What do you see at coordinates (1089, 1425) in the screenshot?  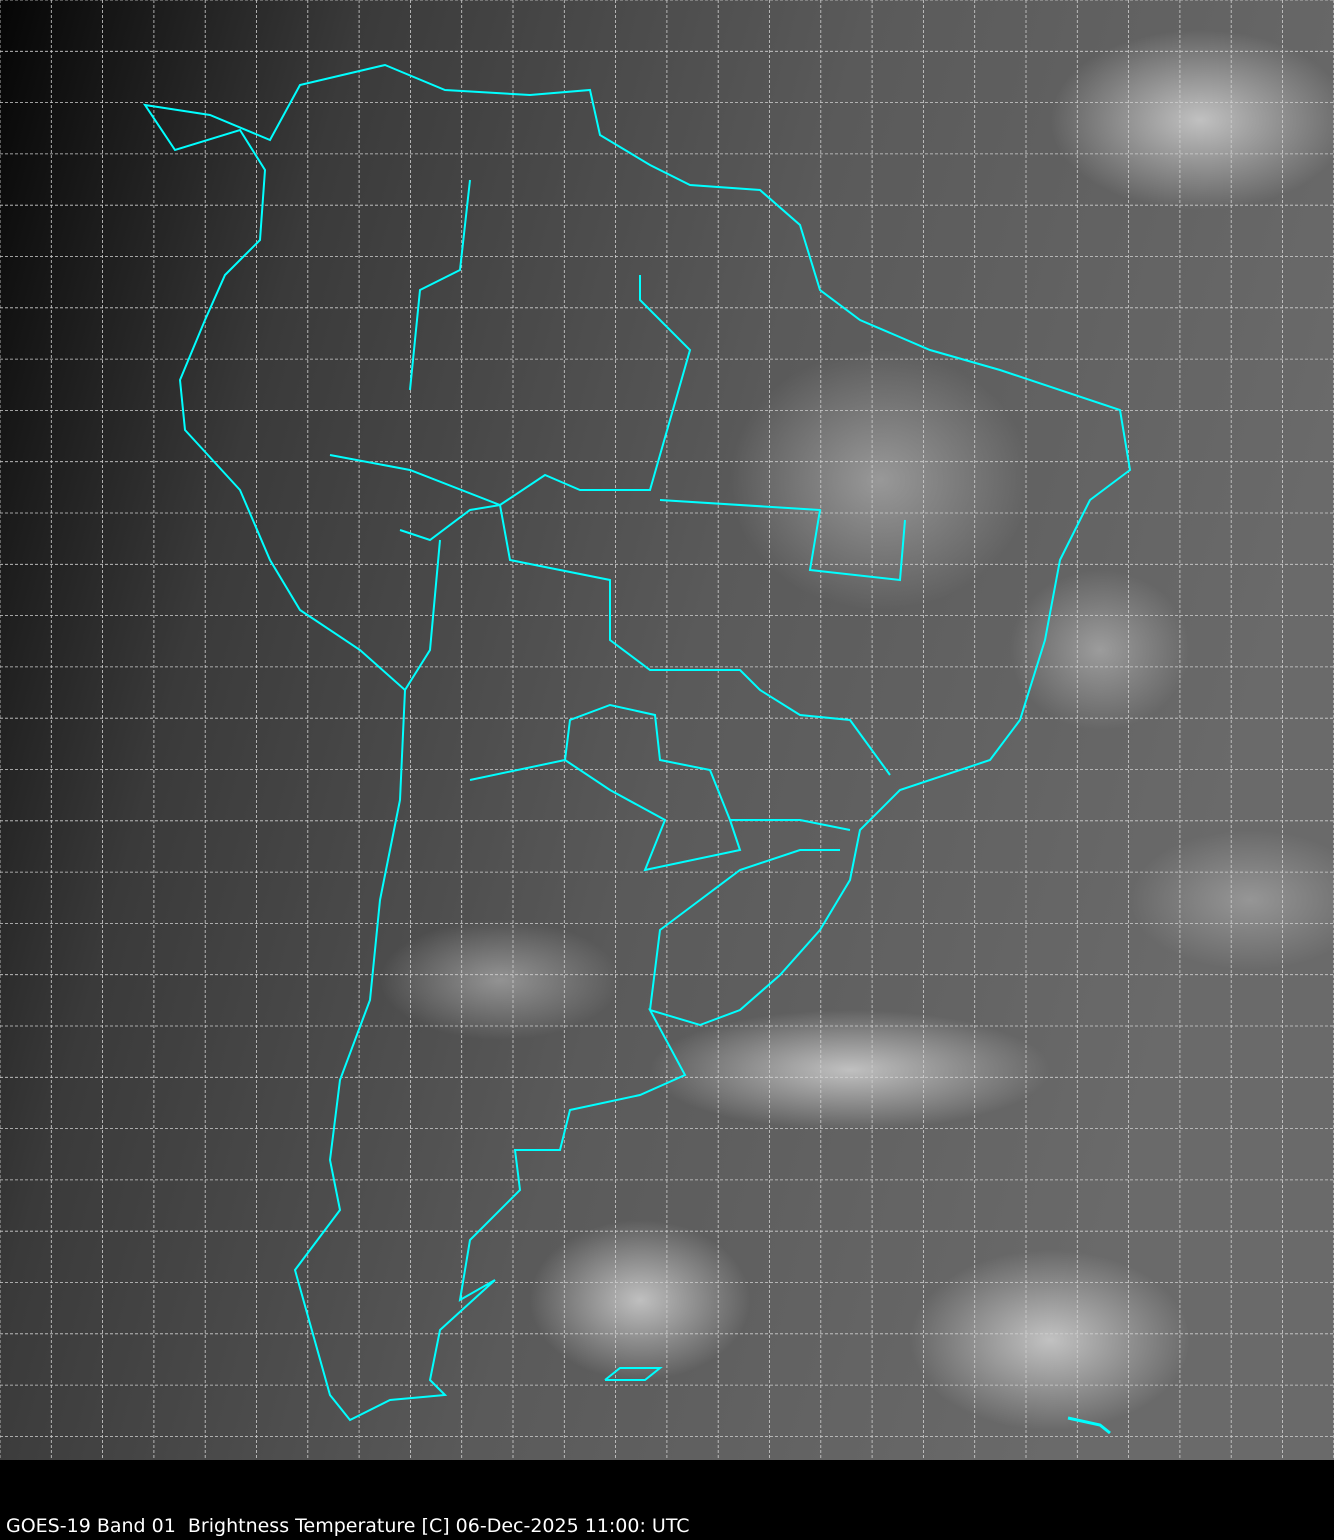 I see `south-georgia` at bounding box center [1089, 1425].